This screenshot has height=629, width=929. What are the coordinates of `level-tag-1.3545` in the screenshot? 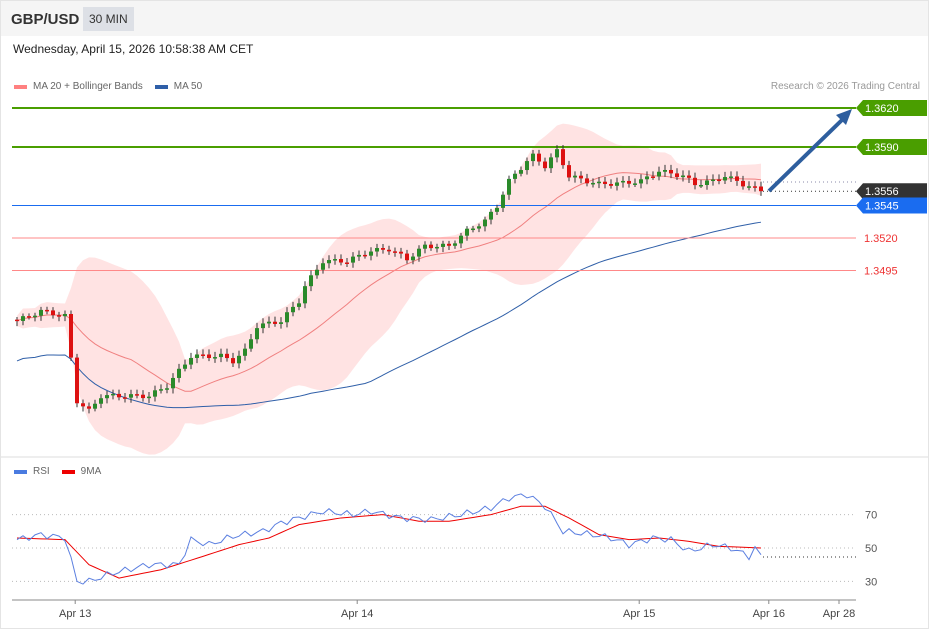 It's located at (891, 205).